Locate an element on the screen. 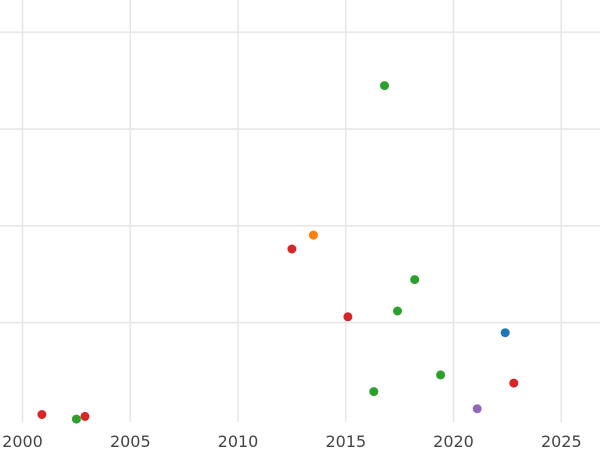  x-tick-label: 2000 is located at coordinates (22, 441).